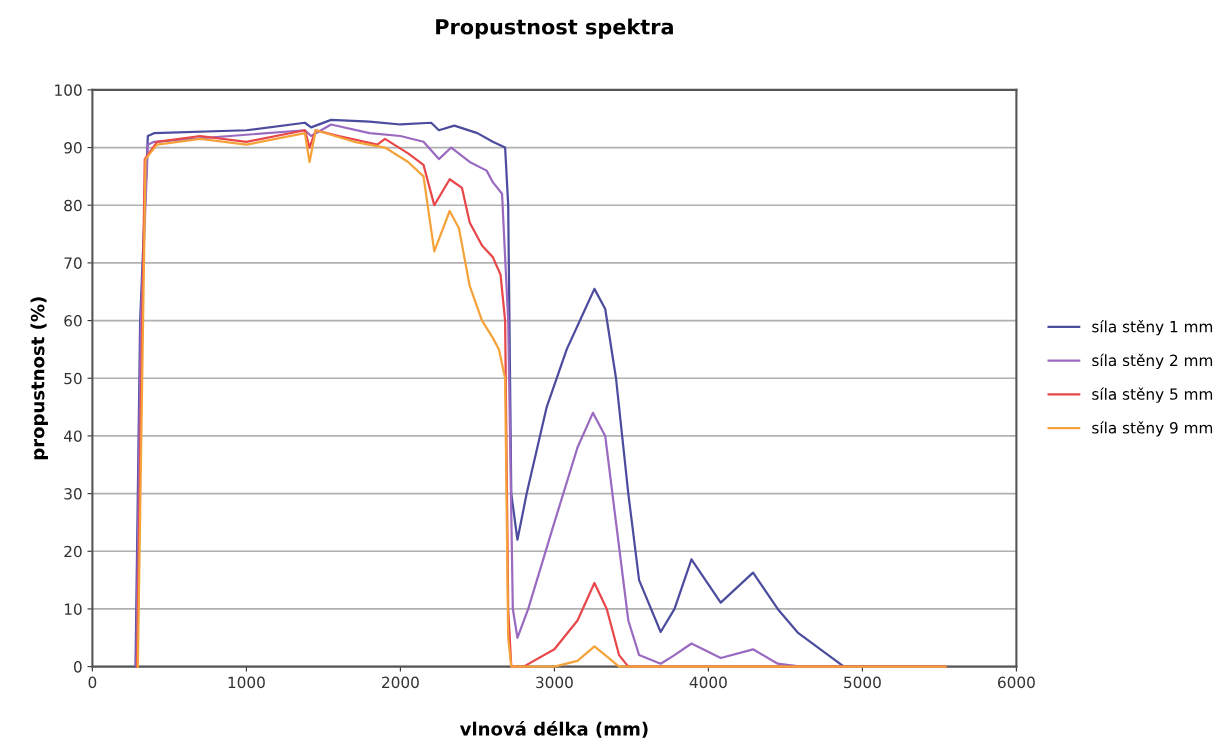 This screenshot has width=1232, height=749. What do you see at coordinates (73, 321) in the screenshot?
I see `y-tick-label: 60` at bounding box center [73, 321].